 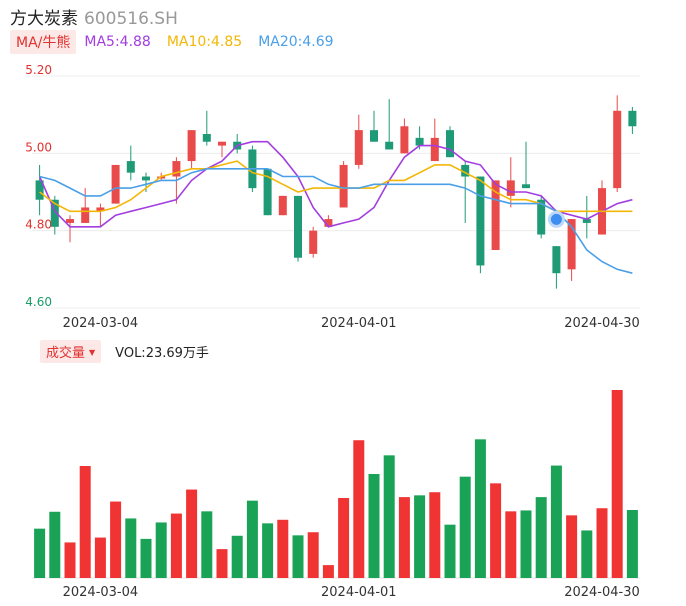 What do you see at coordinates (117, 42) in the screenshot?
I see `ma5-legend: MA5:4.88` at bounding box center [117, 42].